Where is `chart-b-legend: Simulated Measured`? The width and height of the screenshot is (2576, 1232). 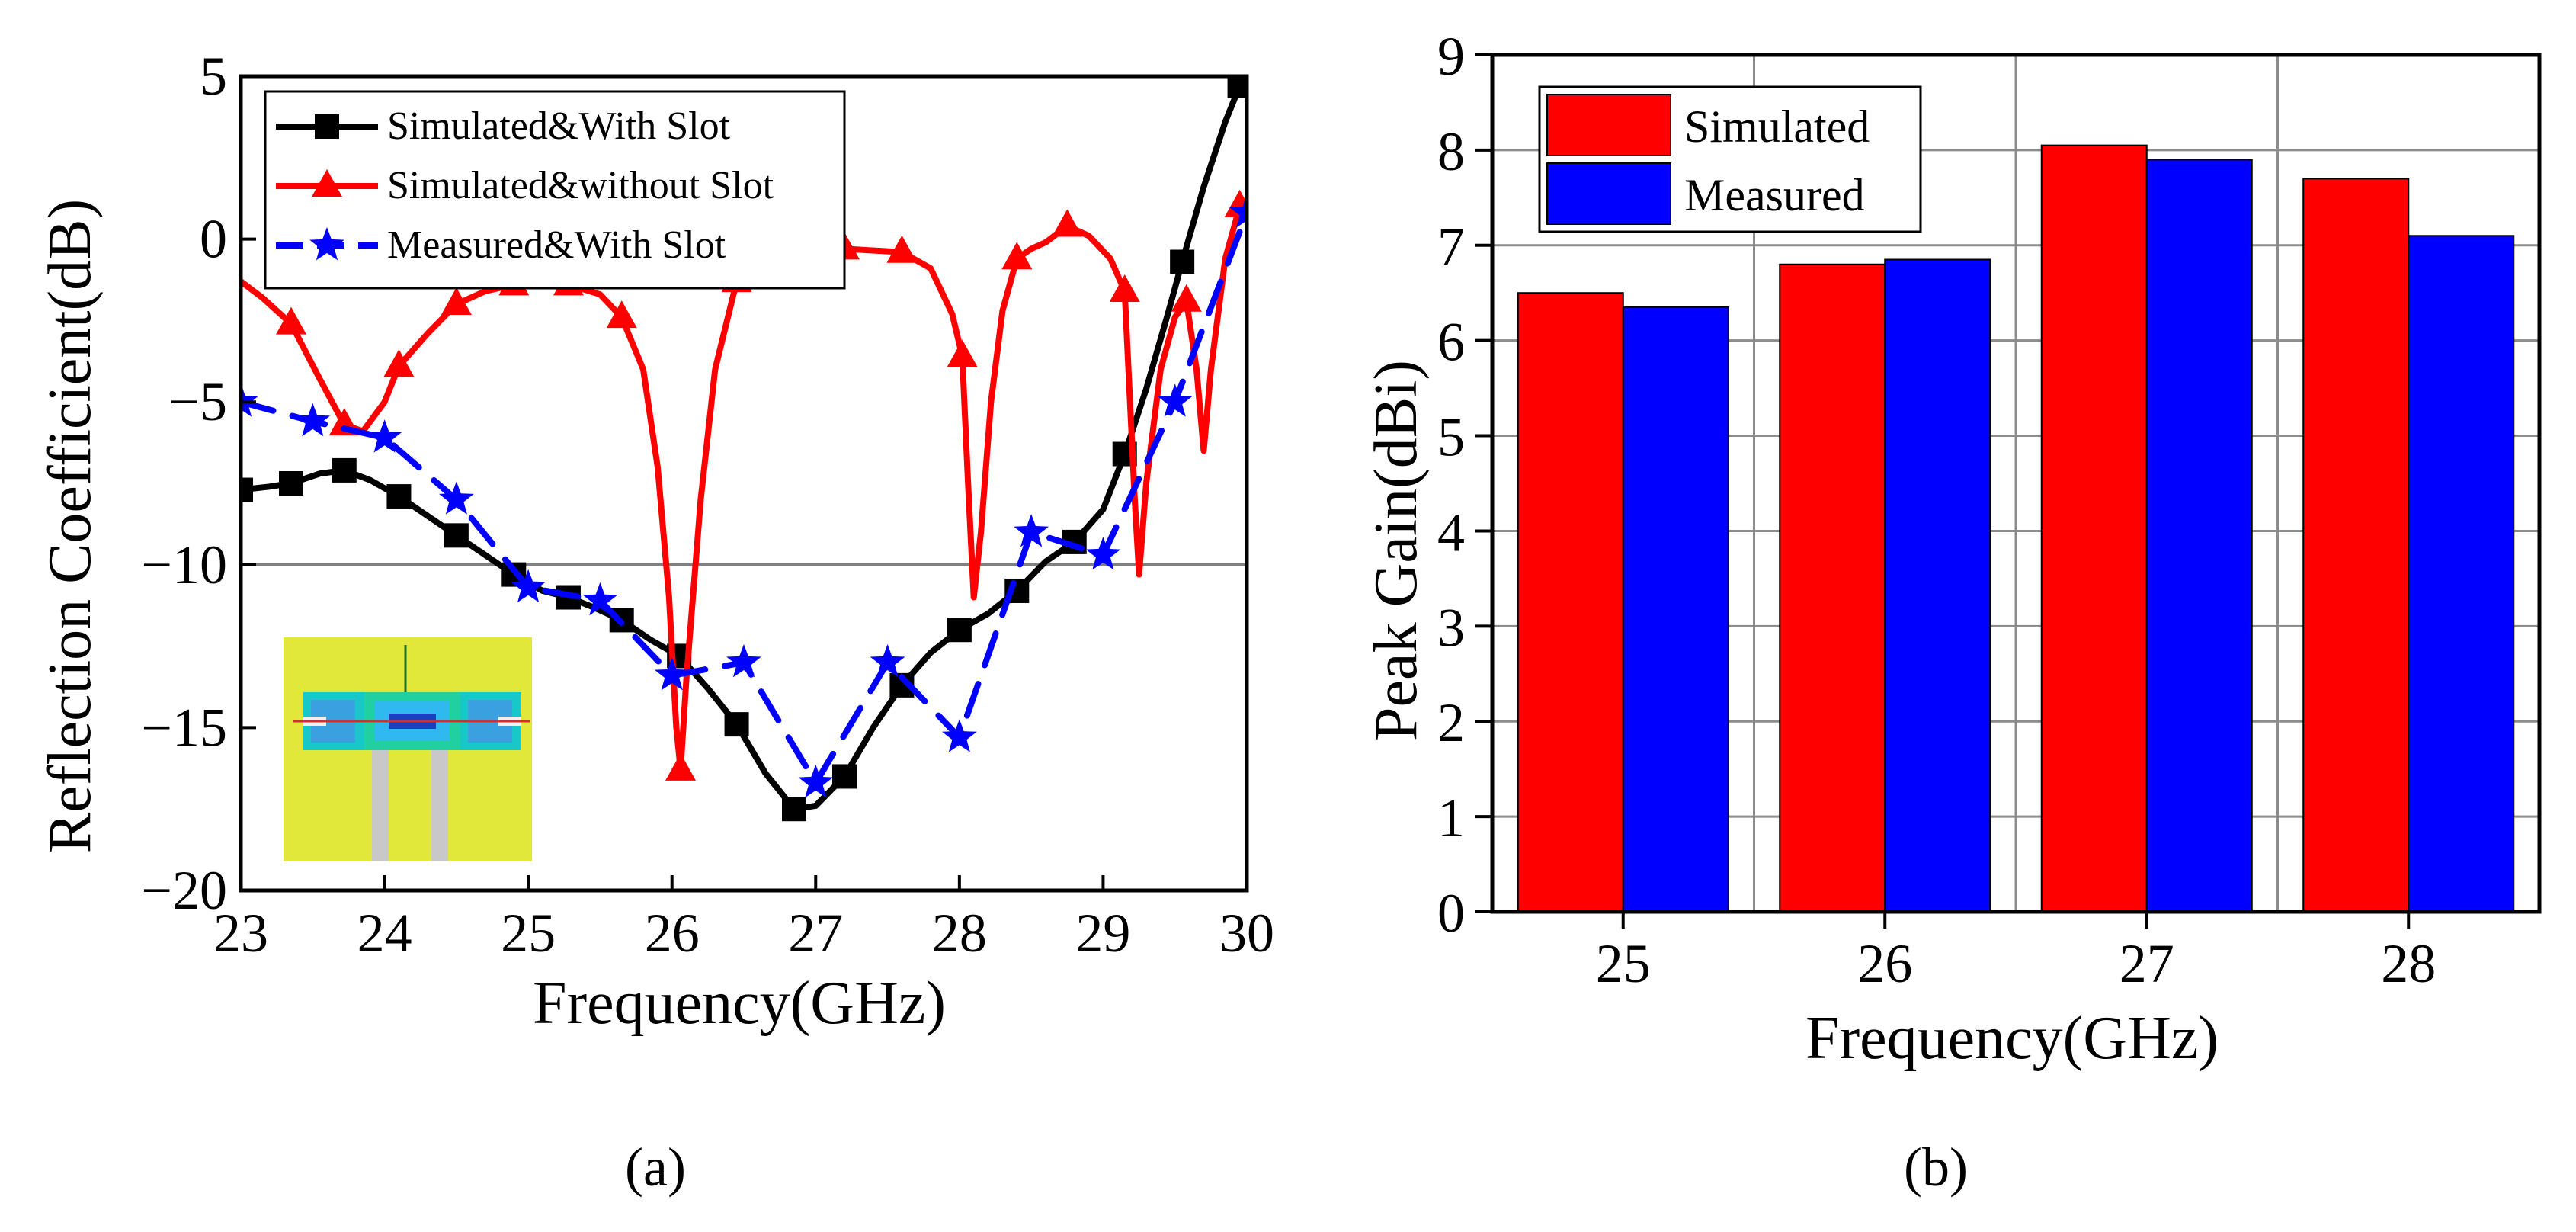
chart-b-legend: Simulated Measured is located at coordinates (1730, 159).